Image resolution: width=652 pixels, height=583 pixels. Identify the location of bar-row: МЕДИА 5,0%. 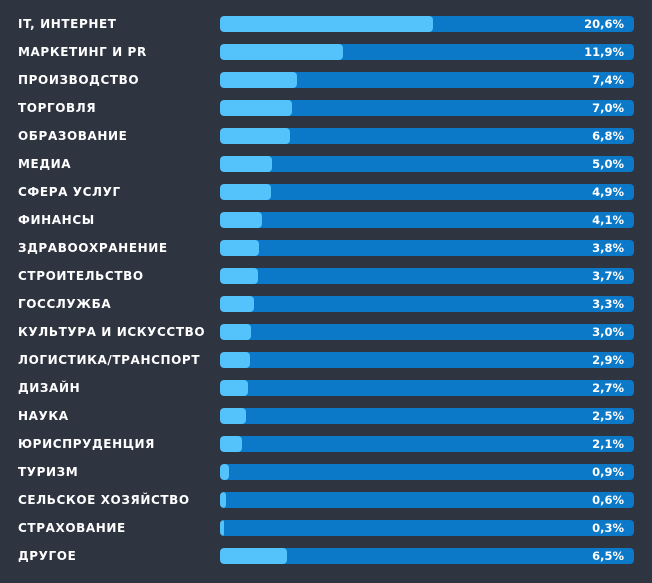
(326, 164).